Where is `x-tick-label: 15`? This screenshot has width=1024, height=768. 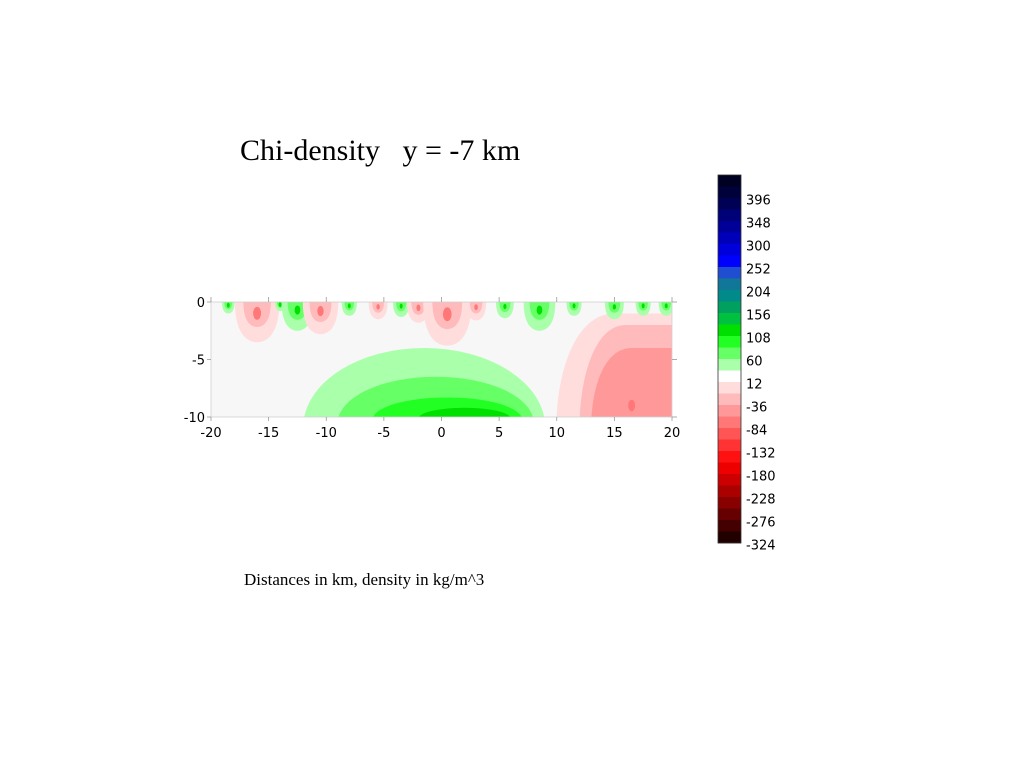
x-tick-label: 15 is located at coordinates (614, 433).